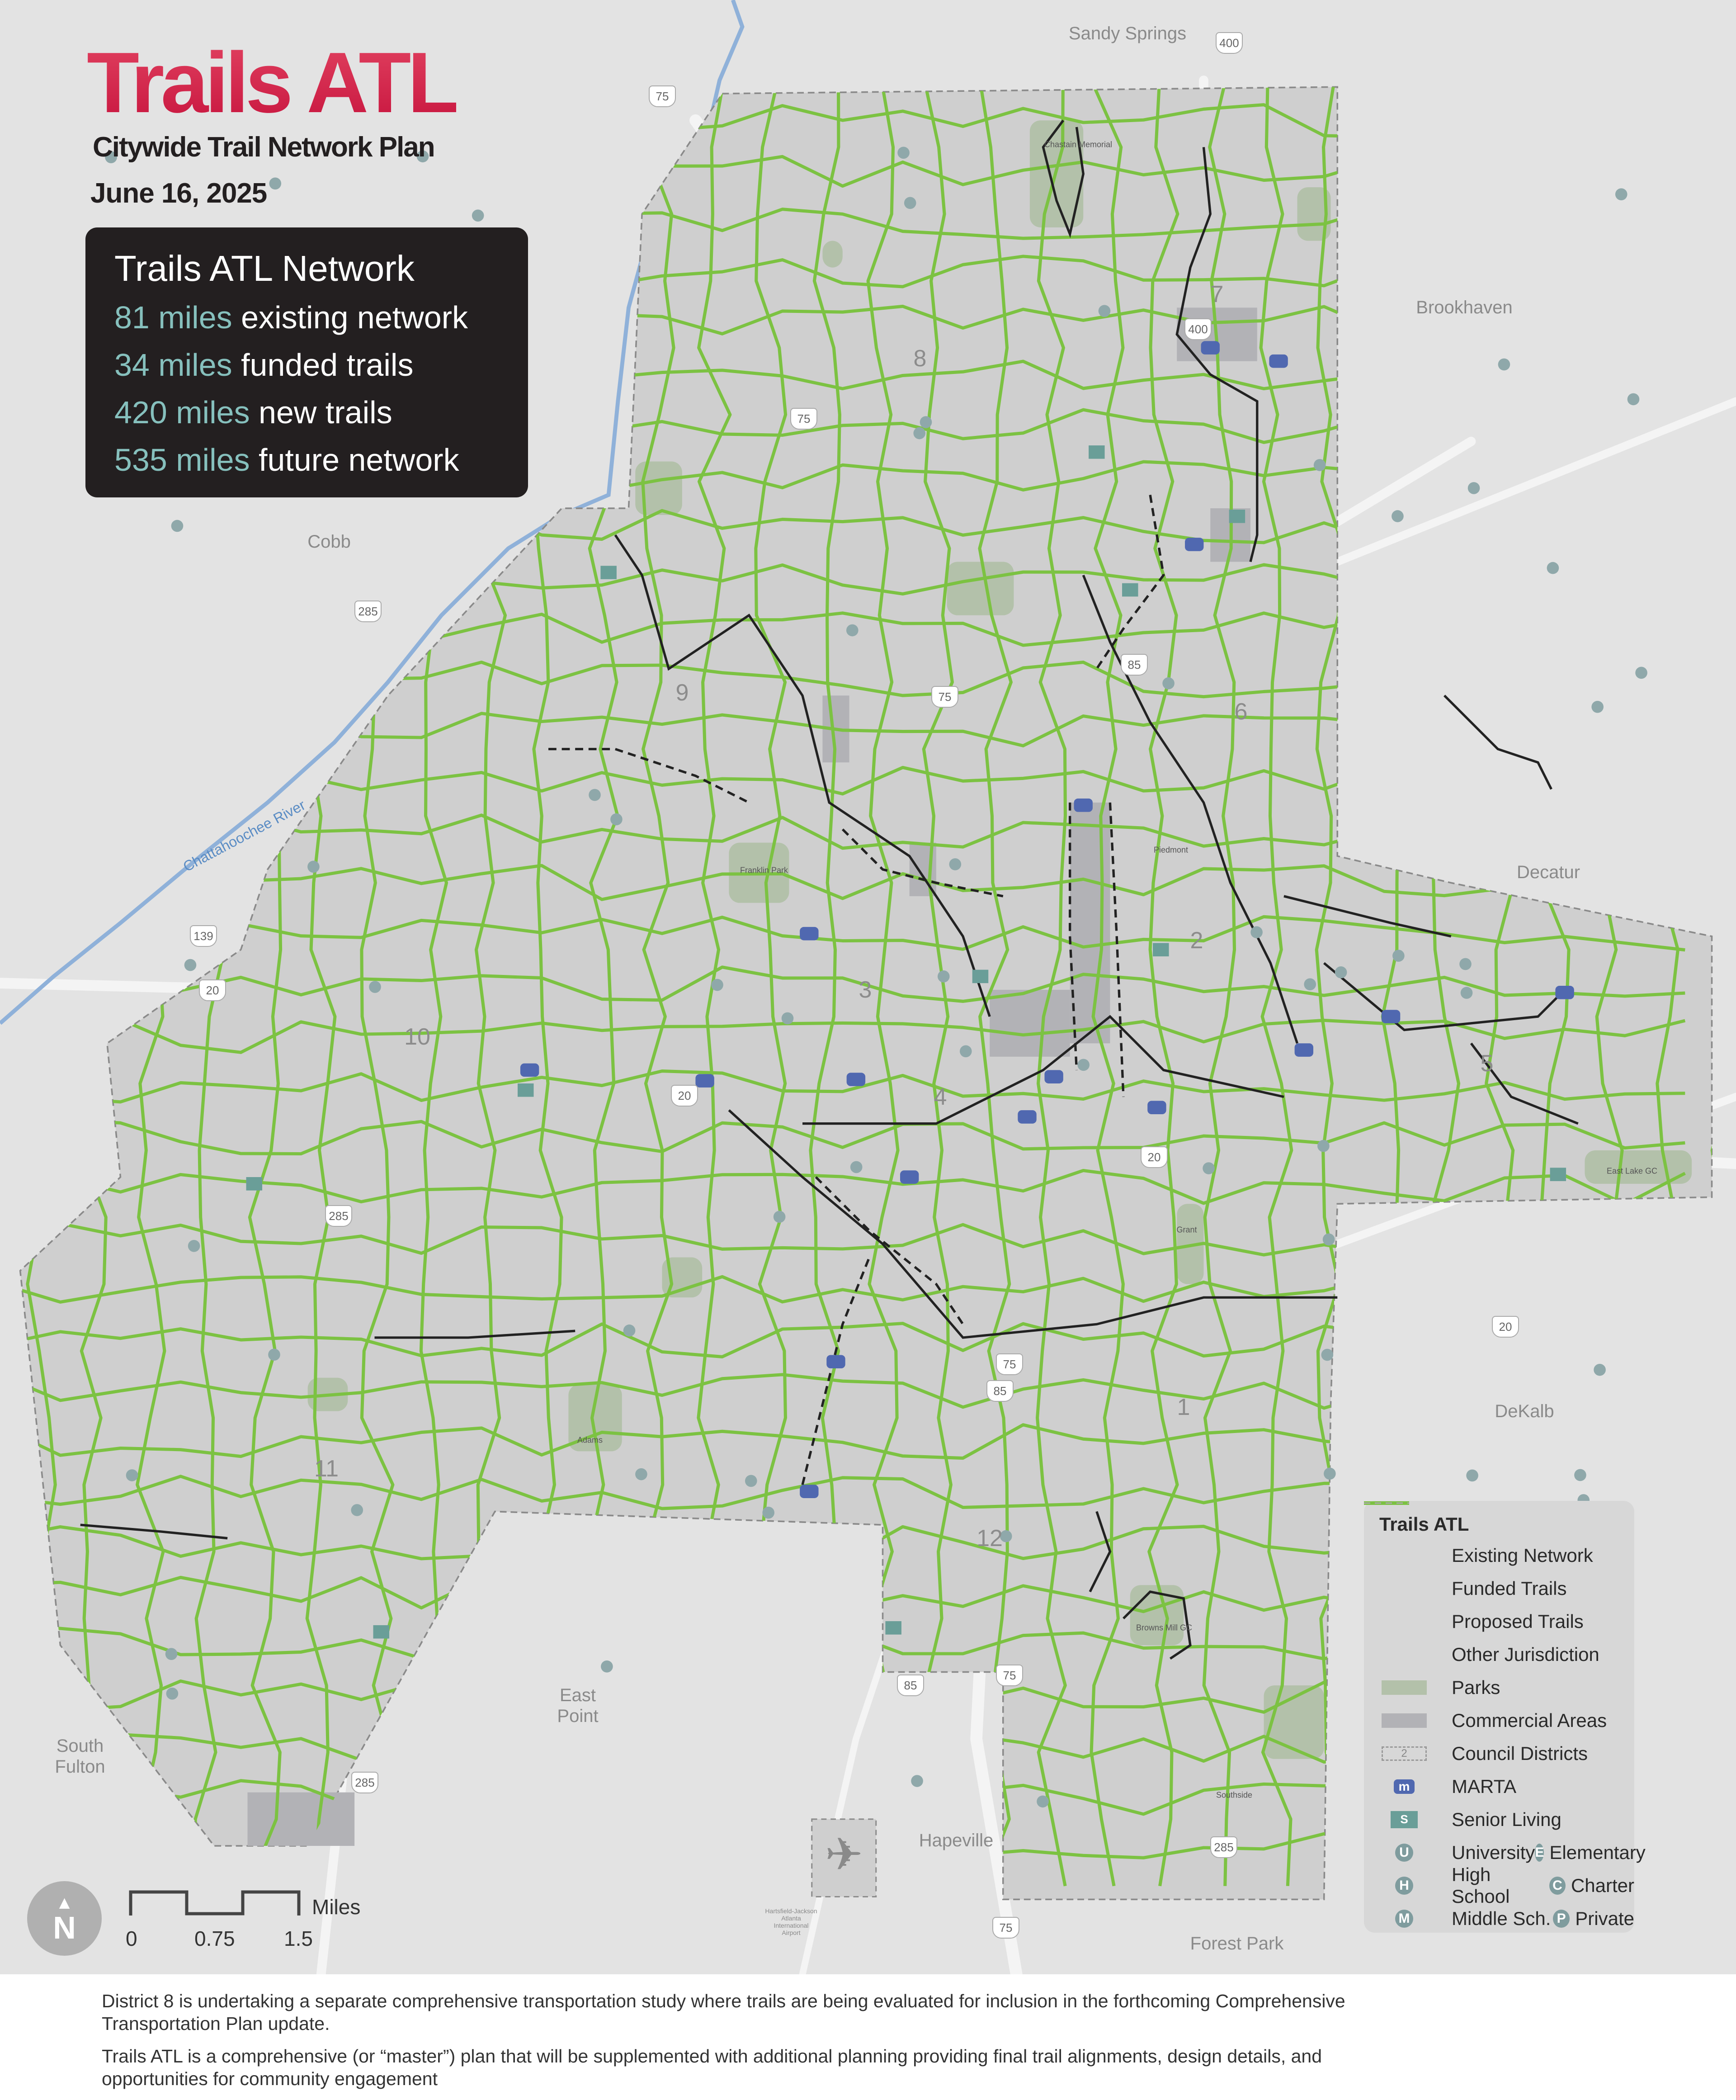 This screenshot has width=1736, height=2100. I want to click on park-label: Southside, so click(1234, 1795).